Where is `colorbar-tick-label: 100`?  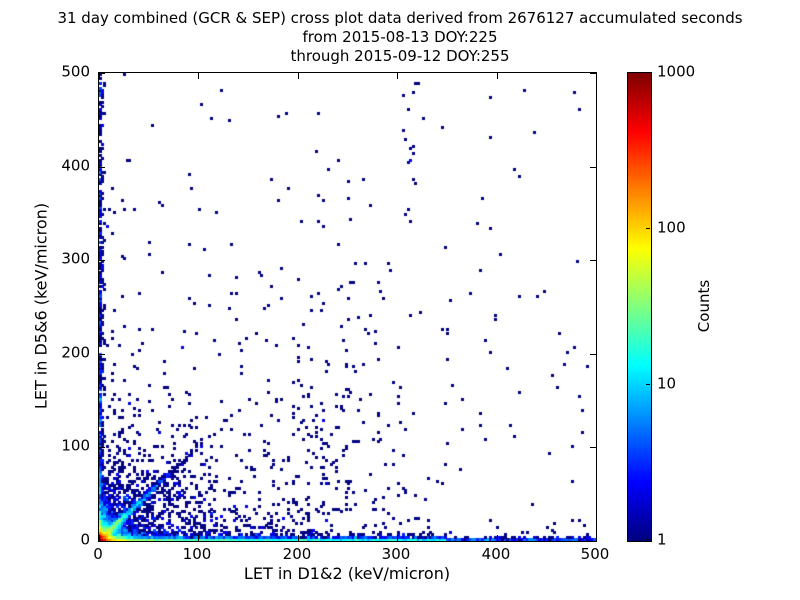 colorbar-tick-label: 100 is located at coordinates (671, 227).